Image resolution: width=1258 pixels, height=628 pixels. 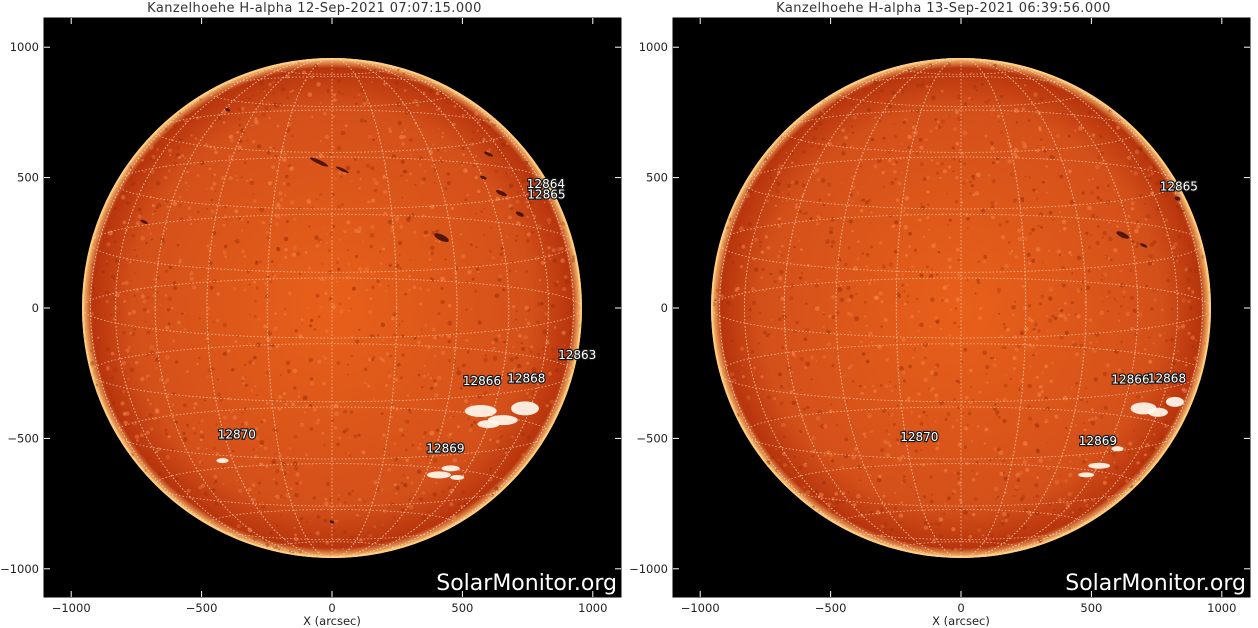 What do you see at coordinates (546, 184) in the screenshot?
I see `active-region-label: 12864` at bounding box center [546, 184].